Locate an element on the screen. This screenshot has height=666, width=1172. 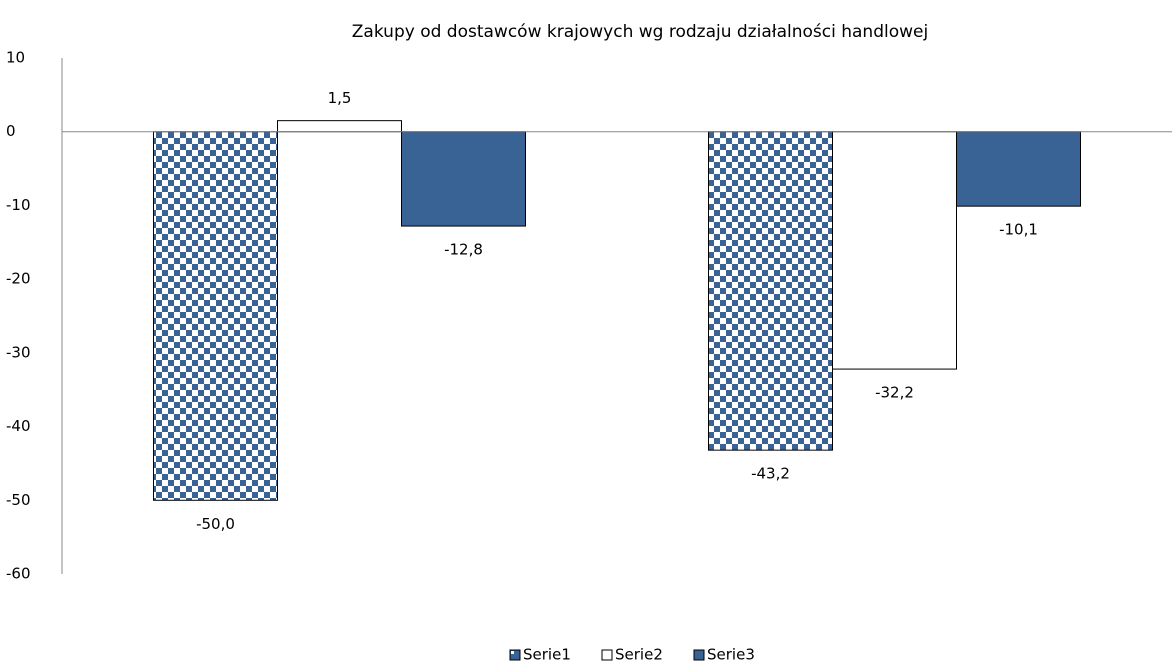
y-tick-label: -20 is located at coordinates (18, 279).